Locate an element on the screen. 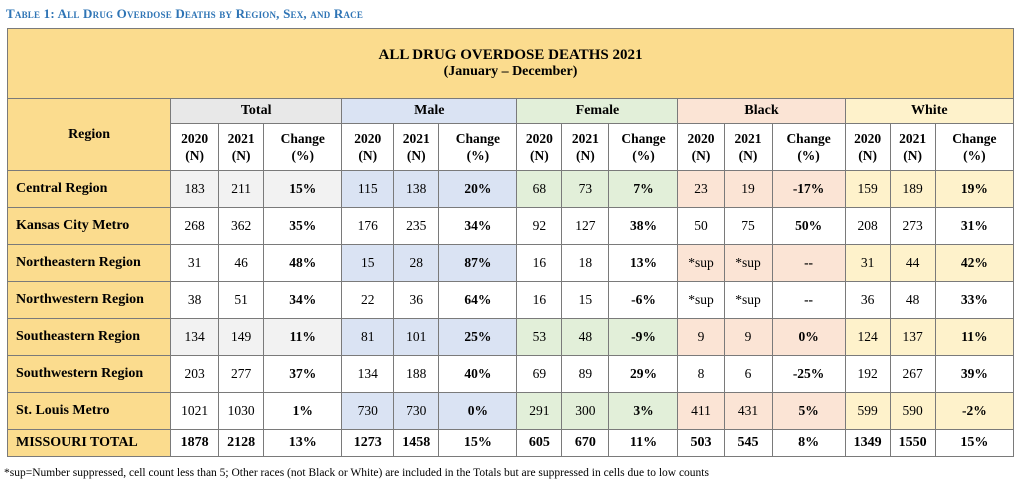 This screenshot has width=1023, height=486. cell-white-change: 33% is located at coordinates (974, 300).